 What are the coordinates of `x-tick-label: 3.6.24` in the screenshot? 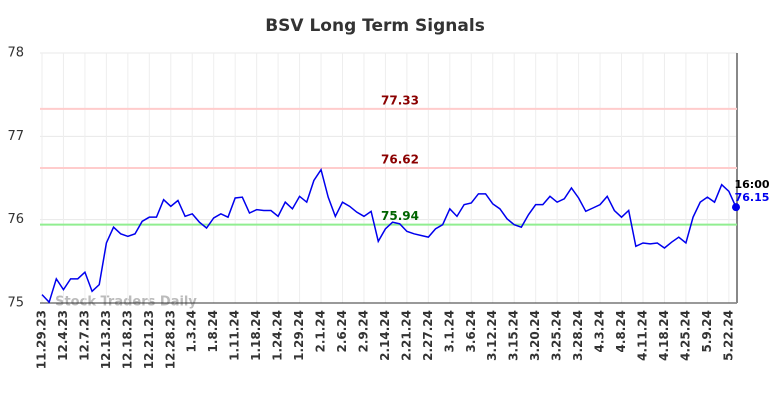 It's located at (471, 331).